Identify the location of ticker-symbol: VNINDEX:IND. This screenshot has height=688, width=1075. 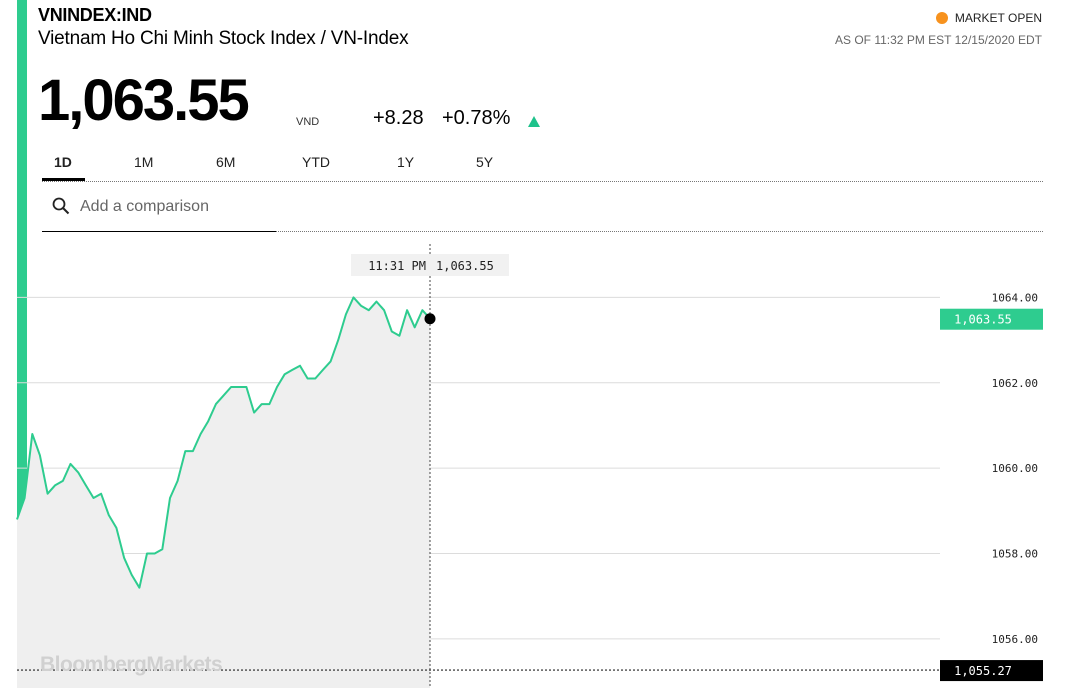
(95, 15).